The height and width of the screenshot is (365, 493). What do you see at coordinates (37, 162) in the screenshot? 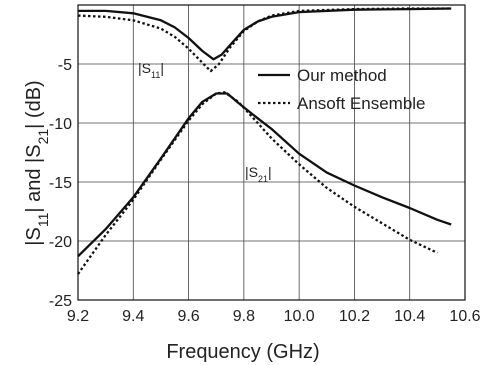
I see `y-axis-label: |S11| and |S21| (dB)` at bounding box center [37, 162].